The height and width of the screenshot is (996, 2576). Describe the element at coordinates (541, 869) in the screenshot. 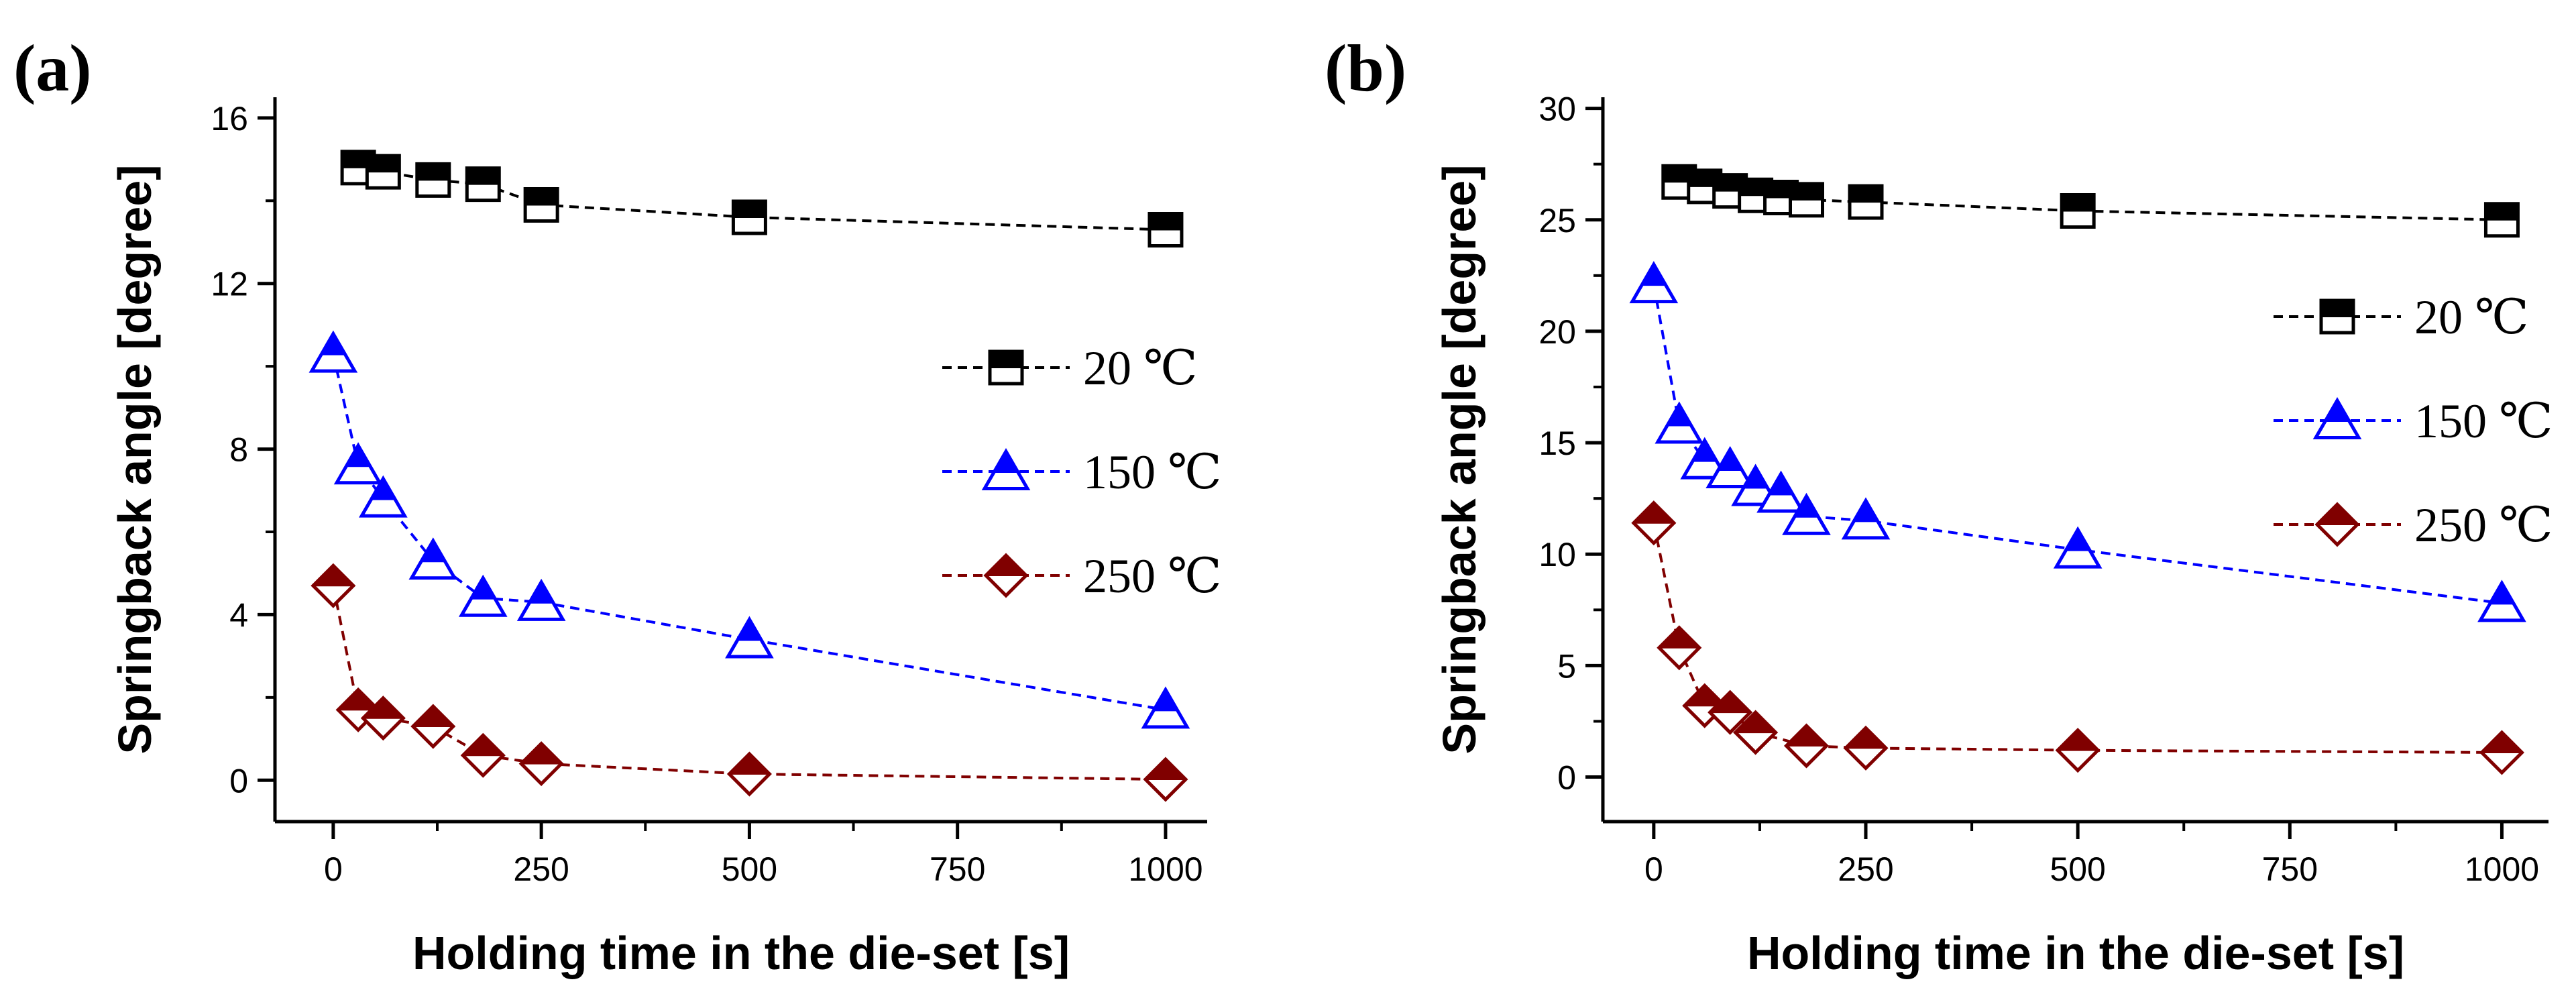

I see `x-tick-label: 250` at that location.